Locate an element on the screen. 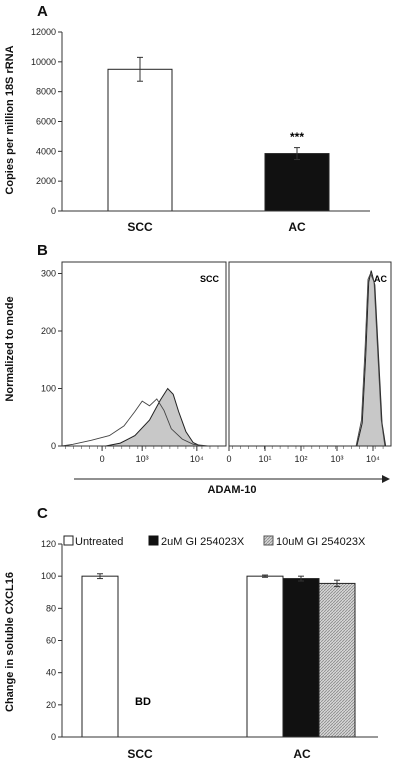  legend-label-10um: 10uM GI 254023X is located at coordinates (321, 542).